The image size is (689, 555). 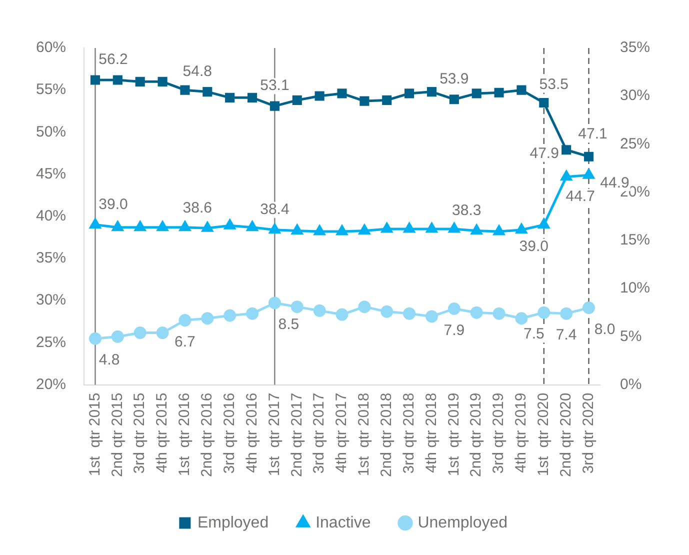 I want to click on y-tick-label: 60%, so click(x=51, y=47).